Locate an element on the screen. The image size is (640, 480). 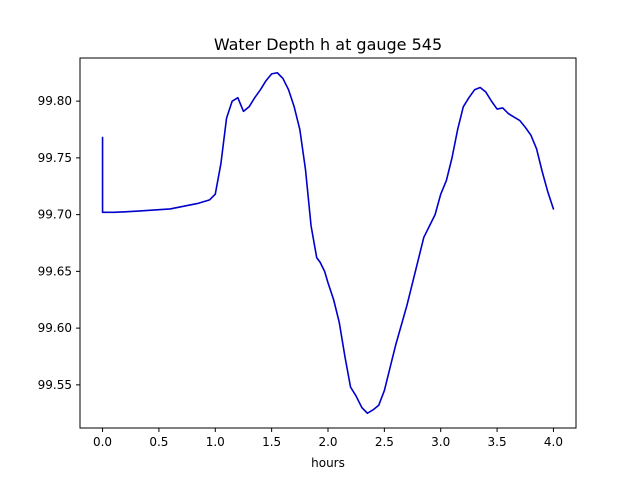
x-axis: 0.0 0.5 1.0 1.5 2.0 2.5 3.0 3.5 4.0 is located at coordinates (328, 438).